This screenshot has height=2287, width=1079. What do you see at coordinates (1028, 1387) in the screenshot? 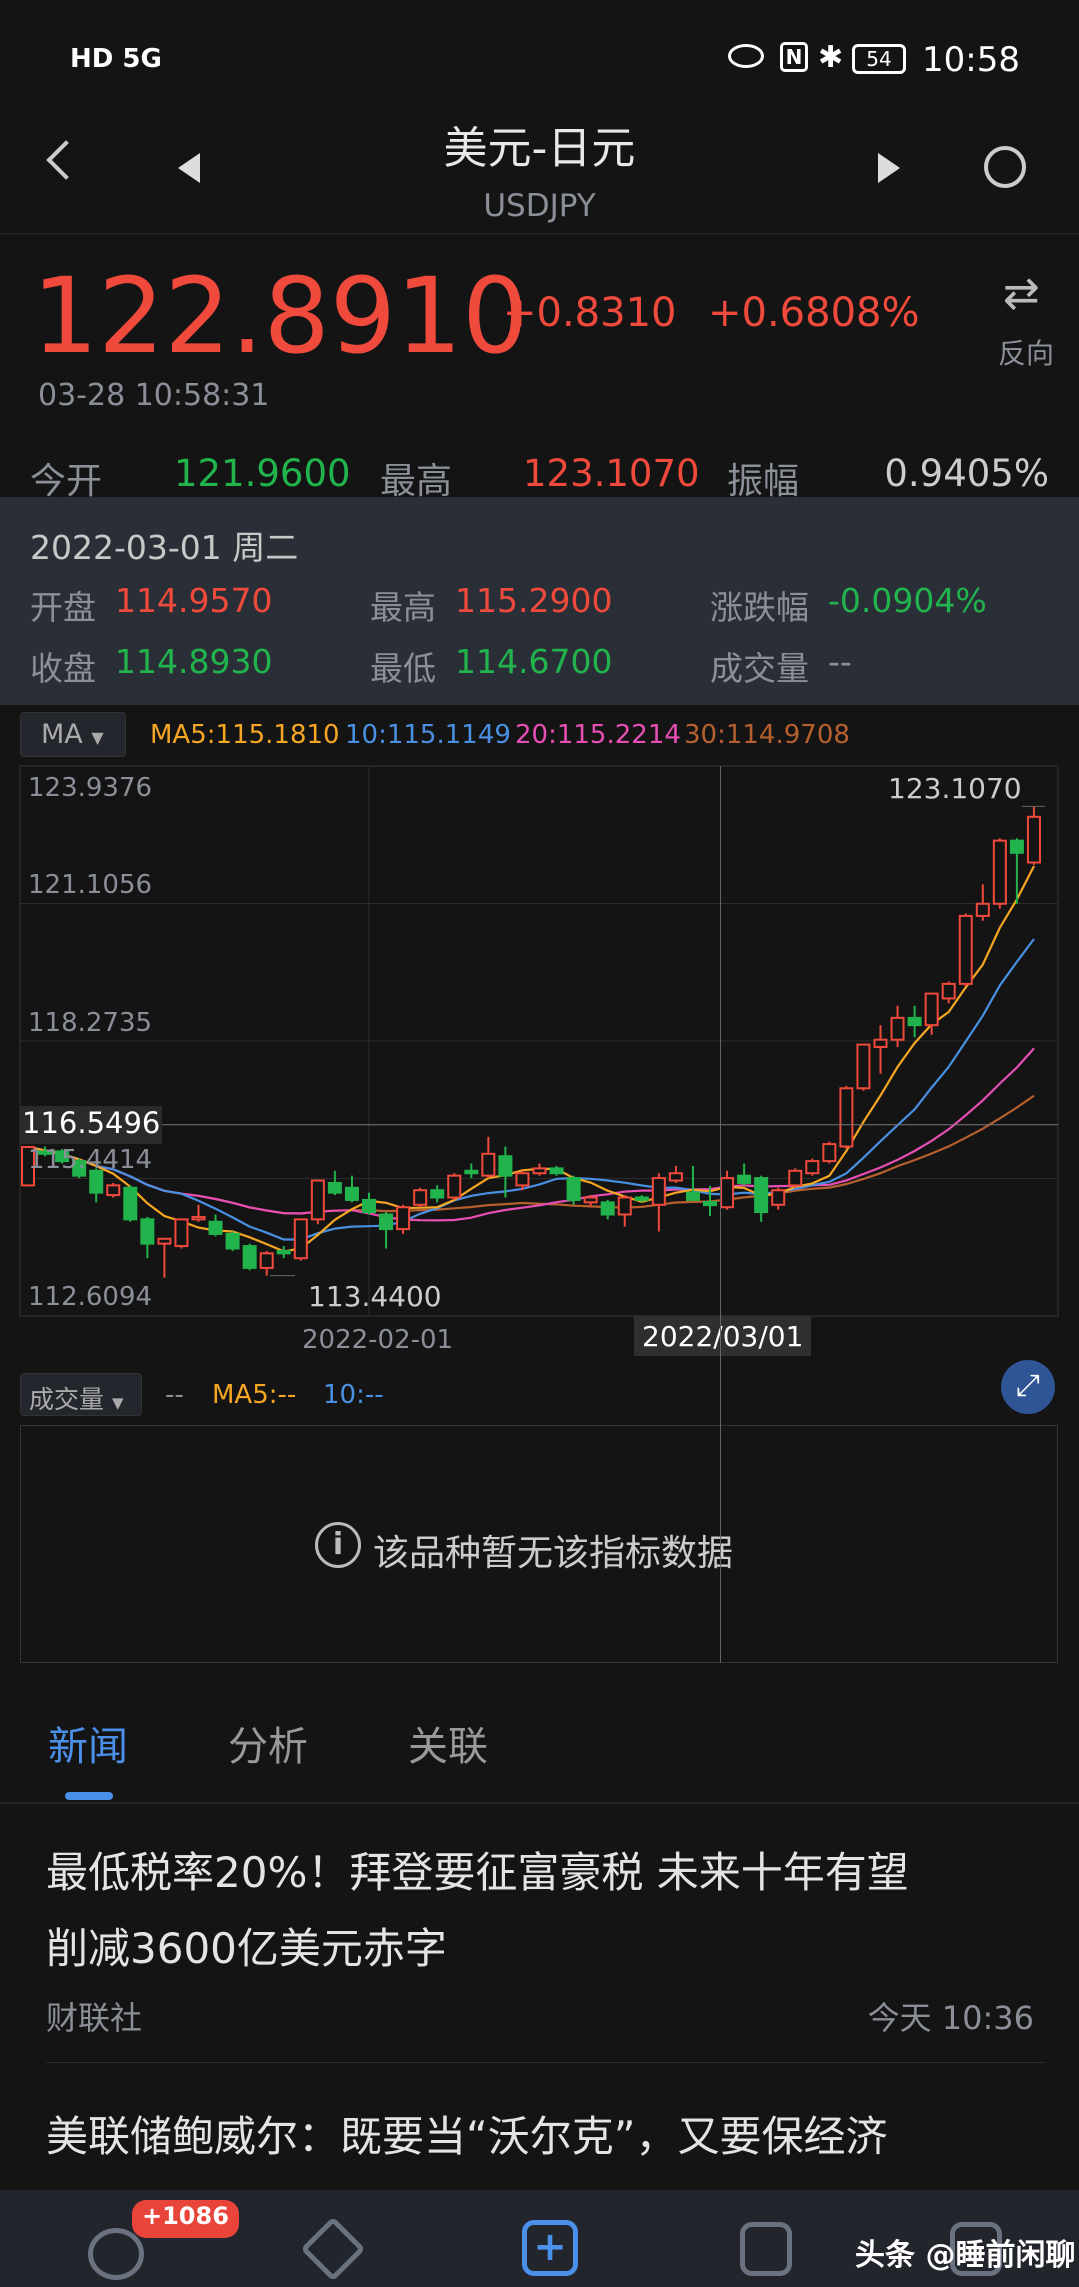
I see `expand-chart-button: ⤢` at bounding box center [1028, 1387].